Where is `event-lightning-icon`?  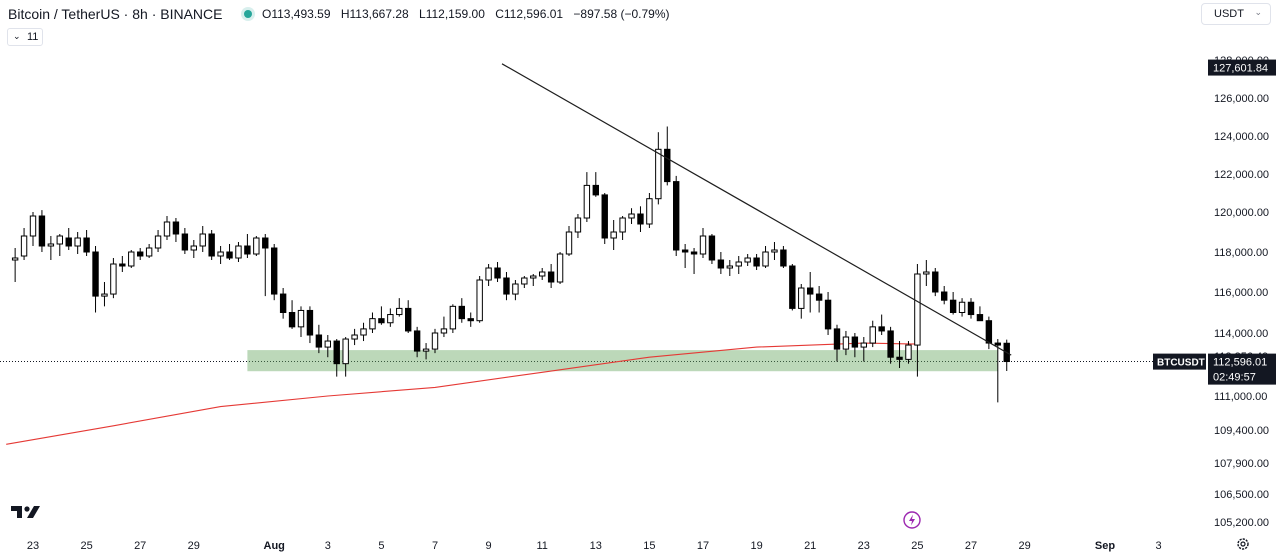 event-lightning-icon is located at coordinates (912, 520).